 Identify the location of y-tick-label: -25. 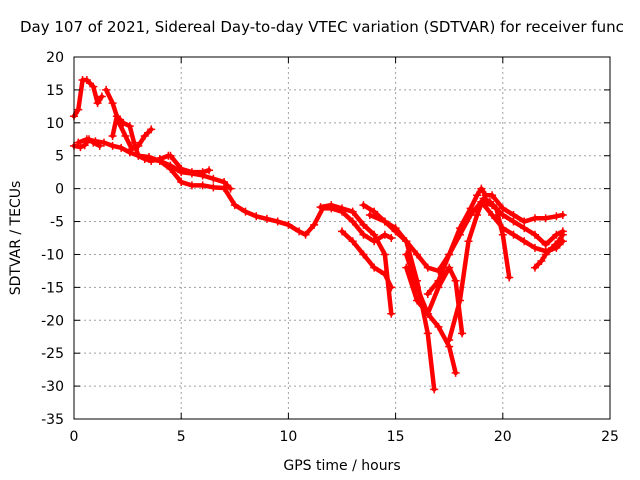
(52, 354).